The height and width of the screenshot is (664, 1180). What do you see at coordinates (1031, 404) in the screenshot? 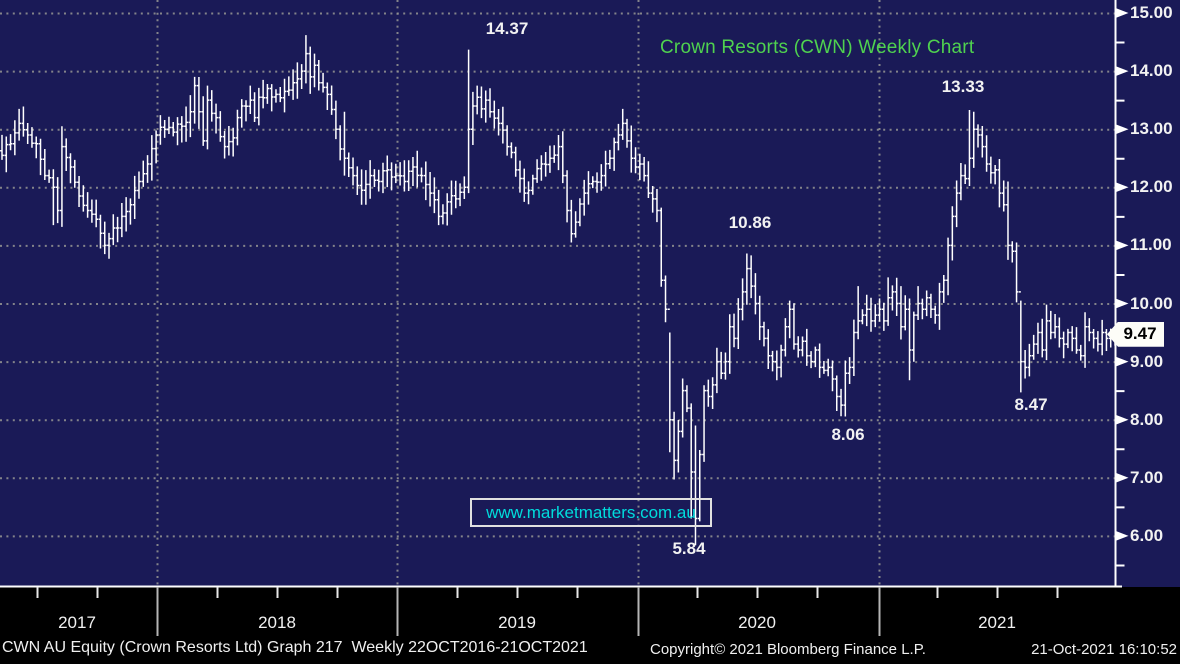
I see `price-annotation: 8.47` at bounding box center [1031, 404].